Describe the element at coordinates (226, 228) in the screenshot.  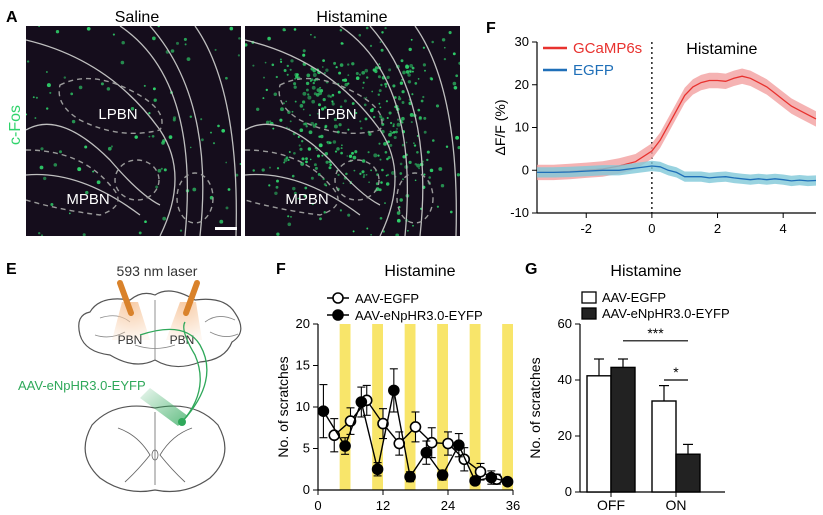
I see `scale-bar` at that location.